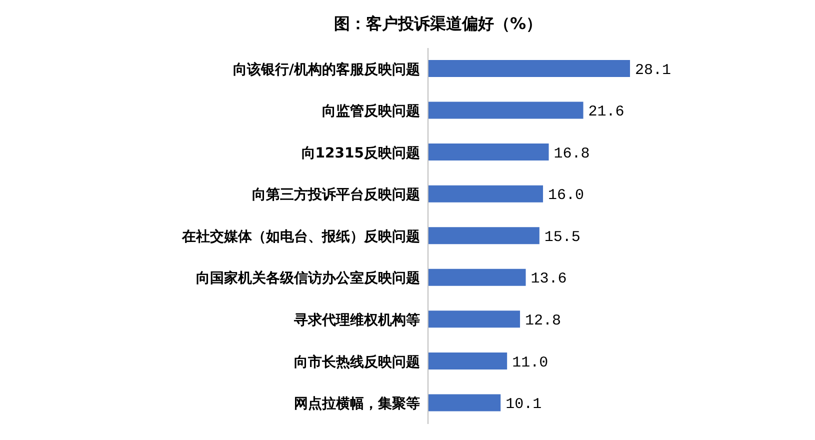  What do you see at coordinates (360, 153) in the screenshot?
I see `y-tick-label: 向12315反映问题` at bounding box center [360, 153].